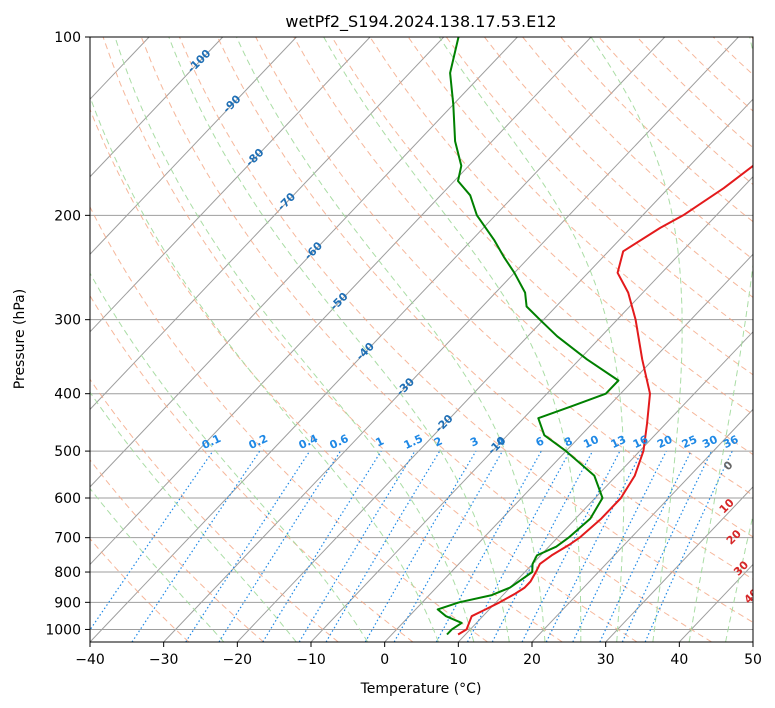  What do you see at coordinates (734, 537) in the screenshot?
I see `moist-adiabat-label: 20` at bounding box center [734, 537].